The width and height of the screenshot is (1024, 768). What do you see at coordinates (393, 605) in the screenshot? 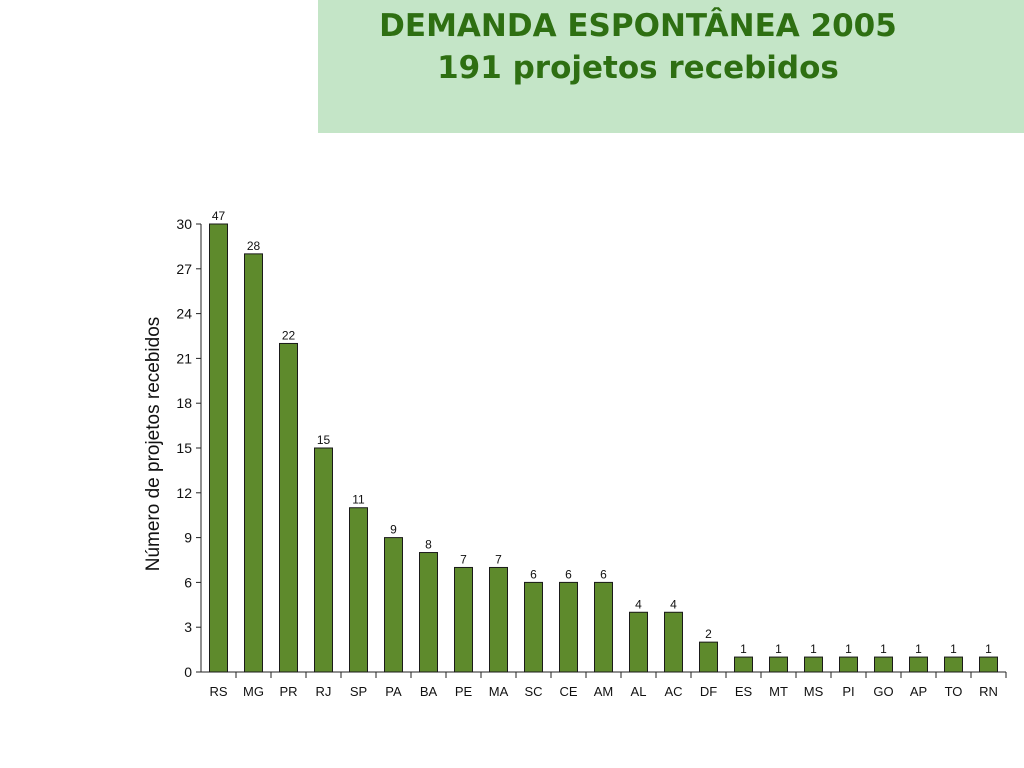
I see `bar-pa` at bounding box center [393, 605].